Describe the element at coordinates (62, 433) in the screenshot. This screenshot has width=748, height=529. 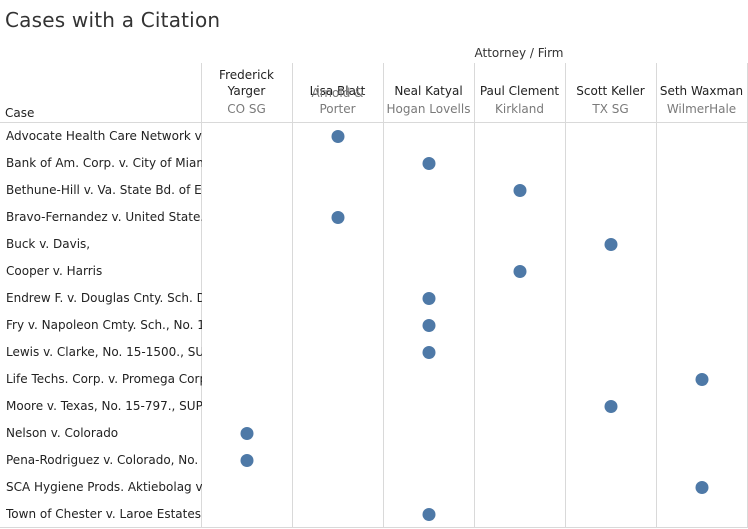
I see `case-label: Nelson v. Colorado` at that location.